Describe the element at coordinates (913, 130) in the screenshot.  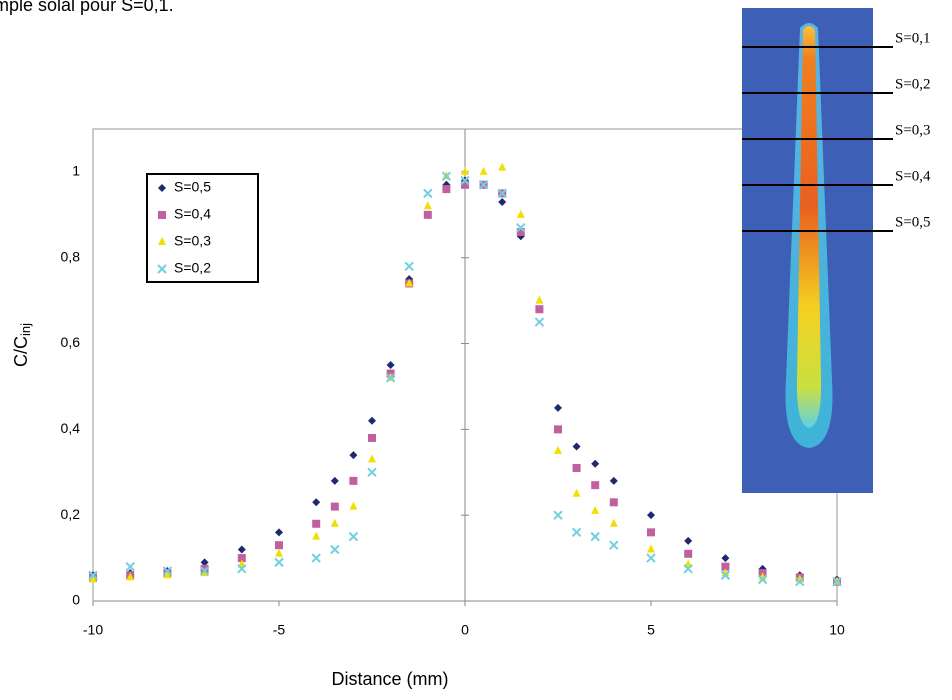
I see `inset-label: S=0,3` at that location.